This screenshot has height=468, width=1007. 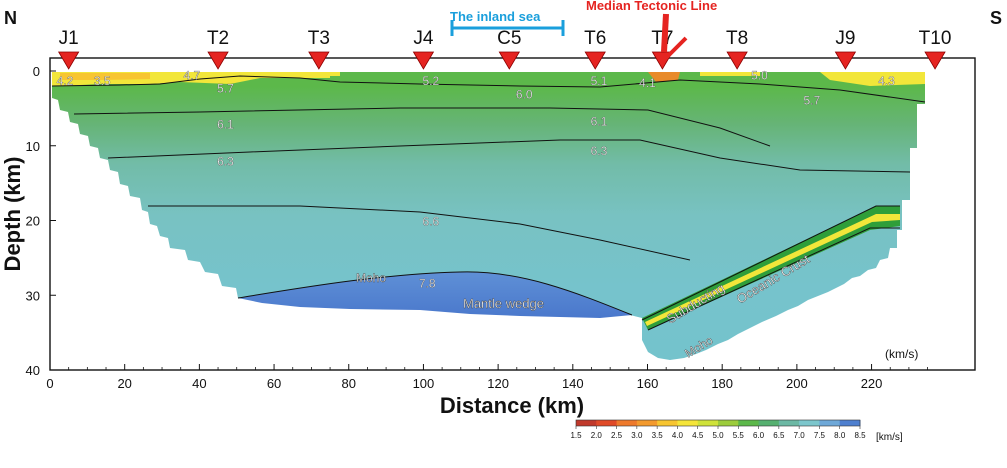 I want to click on station-label: T3, so click(x=319, y=38).